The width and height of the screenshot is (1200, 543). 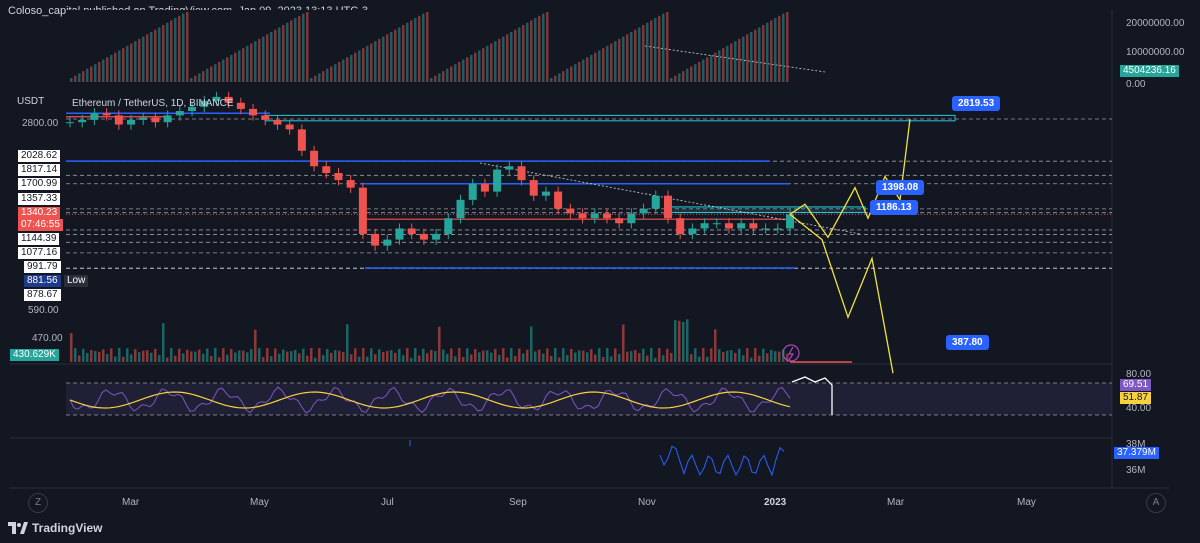 What do you see at coordinates (894, 207) in the screenshot?
I see `callout-1186: 1186.13` at bounding box center [894, 207].